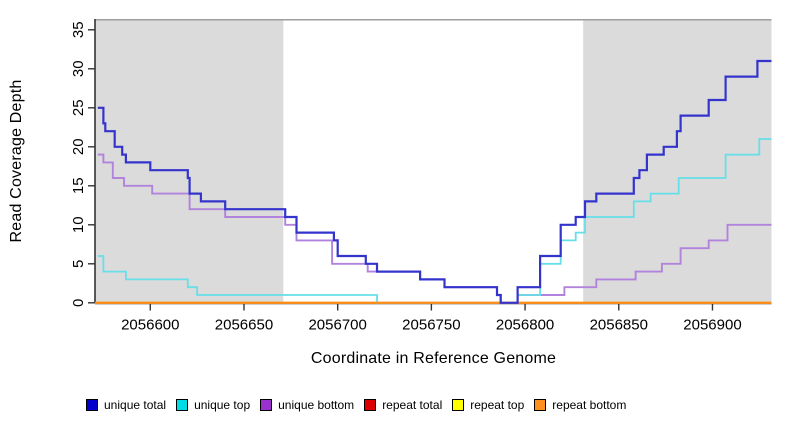  I want to click on legend-swatch-repeat-total, so click(370, 405).